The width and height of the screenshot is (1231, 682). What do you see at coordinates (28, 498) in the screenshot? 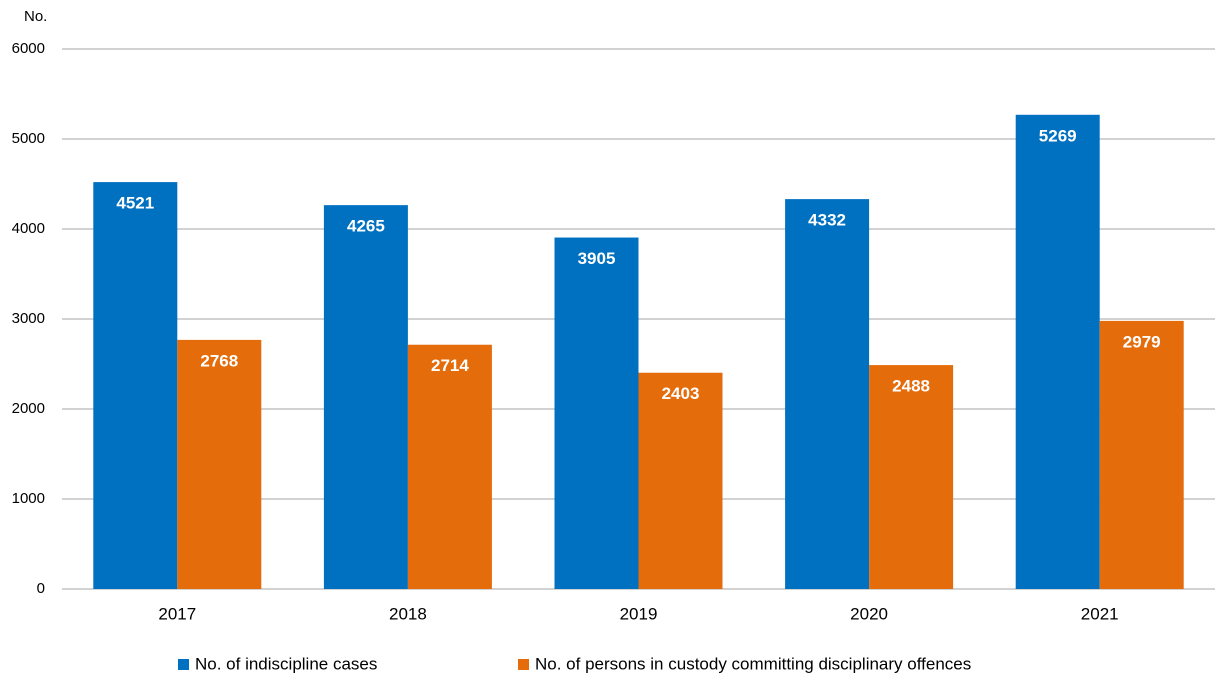
I see `y-tick-label: 1000` at bounding box center [28, 498].